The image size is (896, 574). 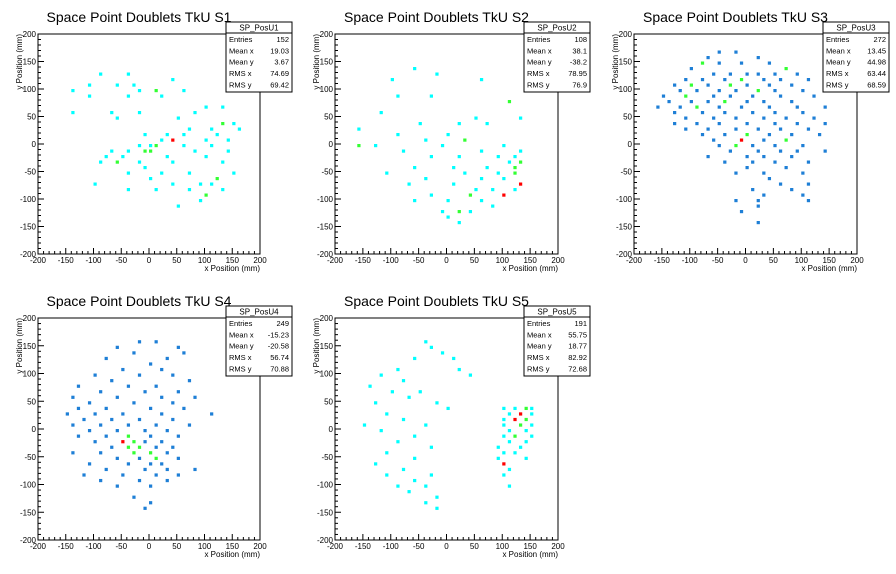 What do you see at coordinates (580, 323) in the screenshot?
I see `stats-value: 191` at bounding box center [580, 323].